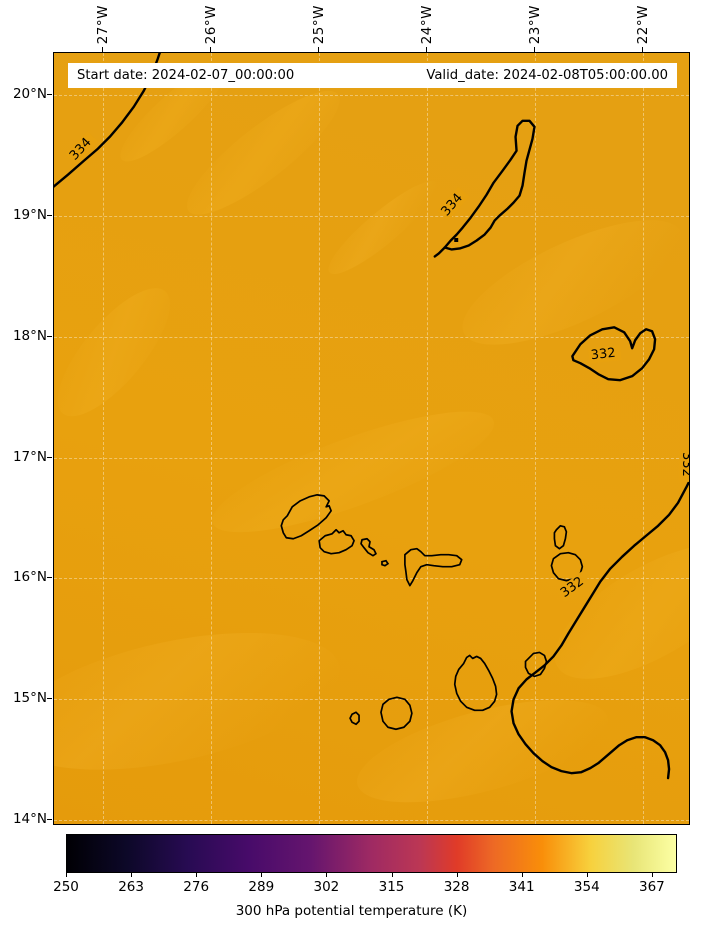  What do you see at coordinates (49, 95) in the screenshot?
I see `lat-tick-mark-20N` at bounding box center [49, 95].